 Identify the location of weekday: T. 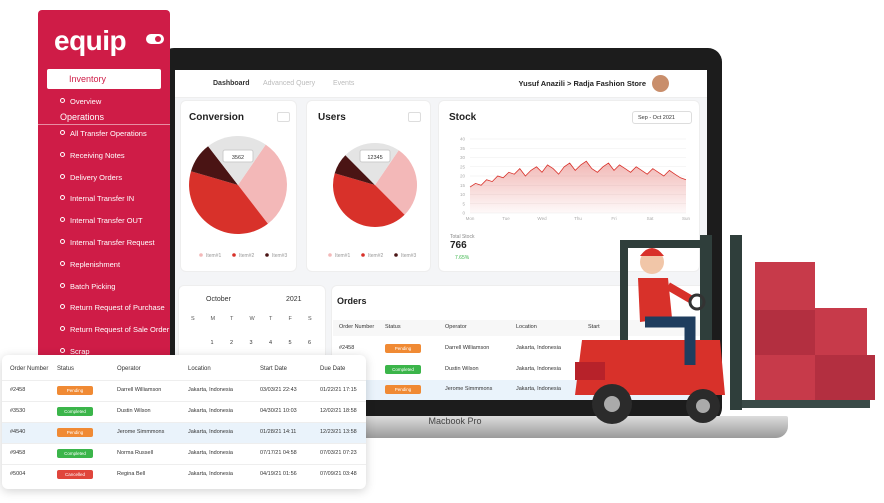
(271, 319).